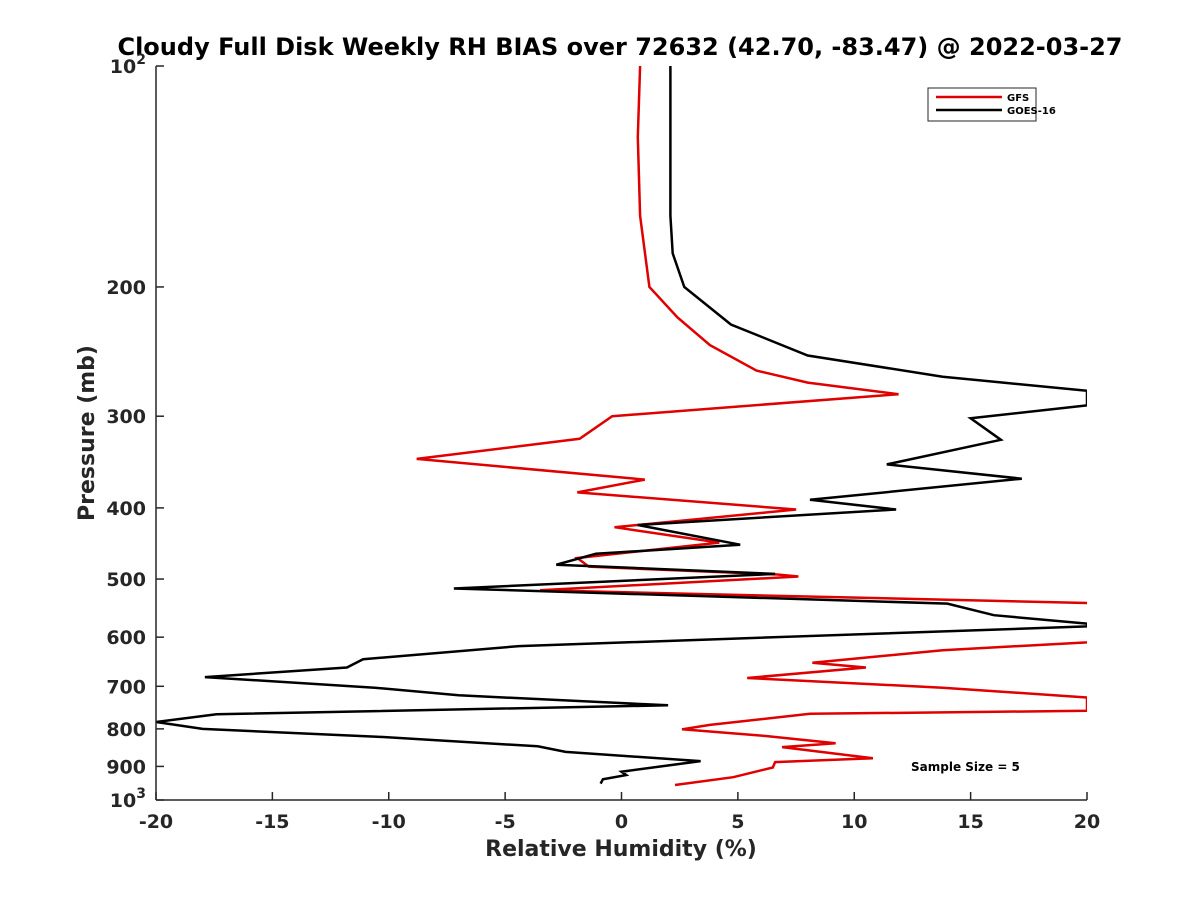  Describe the element at coordinates (1087, 822) in the screenshot. I see `x-tick-label: 20` at that location.